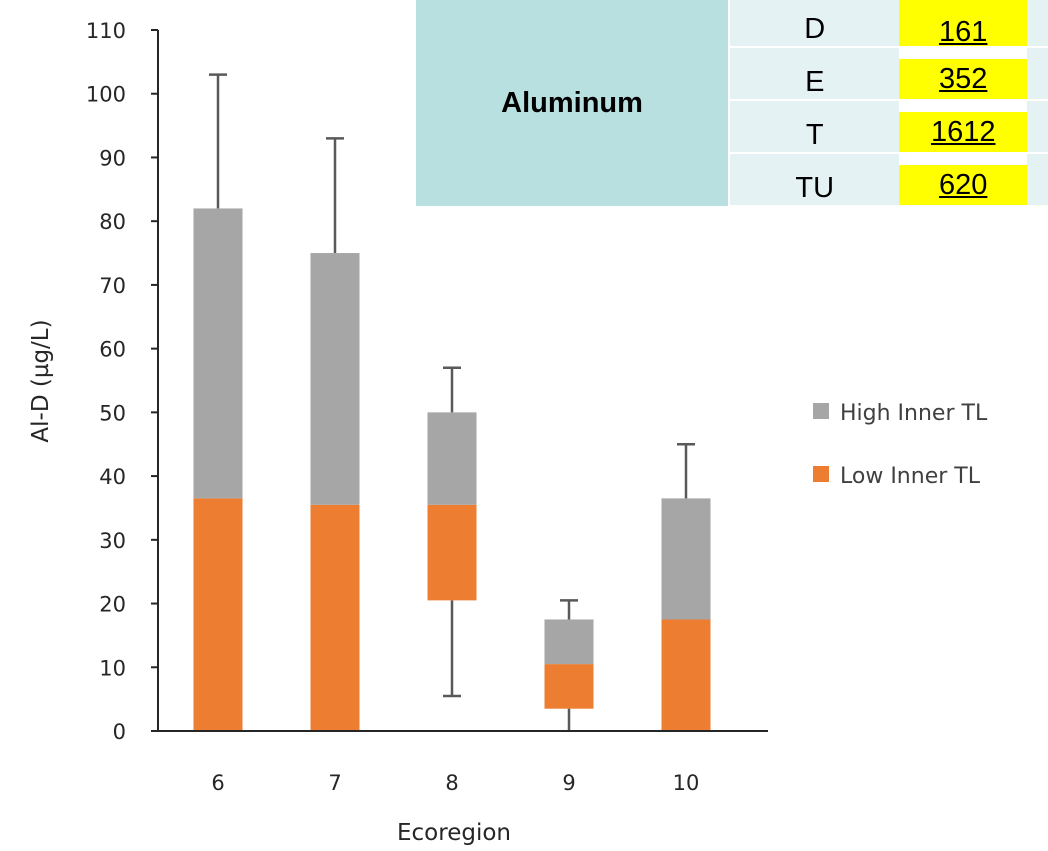 Image resolution: width=1048 pixels, height=851 pixels. I want to click on value-text: 161, so click(963, 23).